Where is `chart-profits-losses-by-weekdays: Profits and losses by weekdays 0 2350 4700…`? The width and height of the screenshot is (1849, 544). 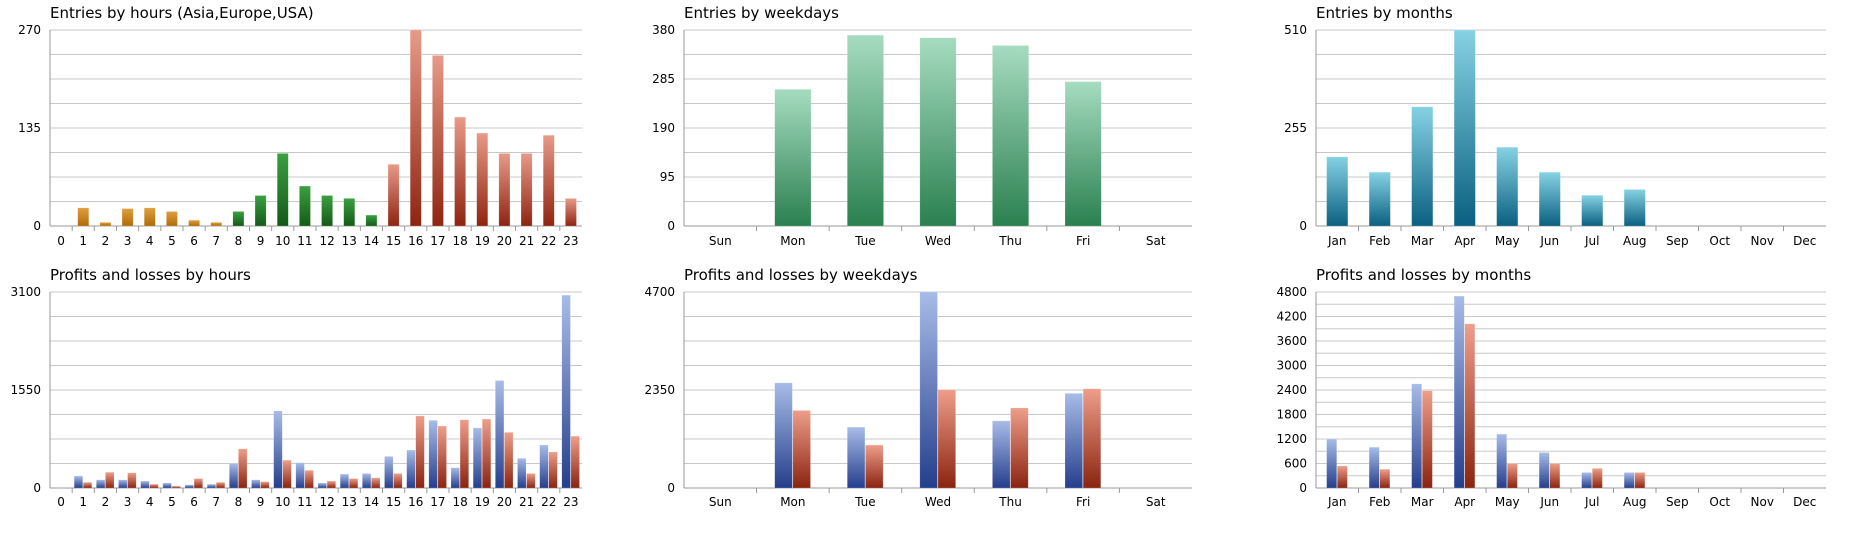 chart-profits-losses-by-weekdays: Profits and losses by weekdays 0 2350 4700… is located at coordinates (918, 387).